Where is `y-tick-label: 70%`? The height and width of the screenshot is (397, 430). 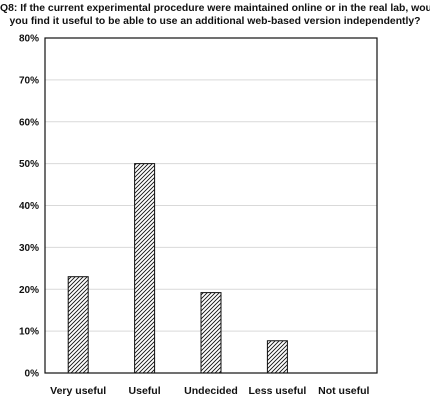
y-tick-label: 70% is located at coordinates (29, 80).